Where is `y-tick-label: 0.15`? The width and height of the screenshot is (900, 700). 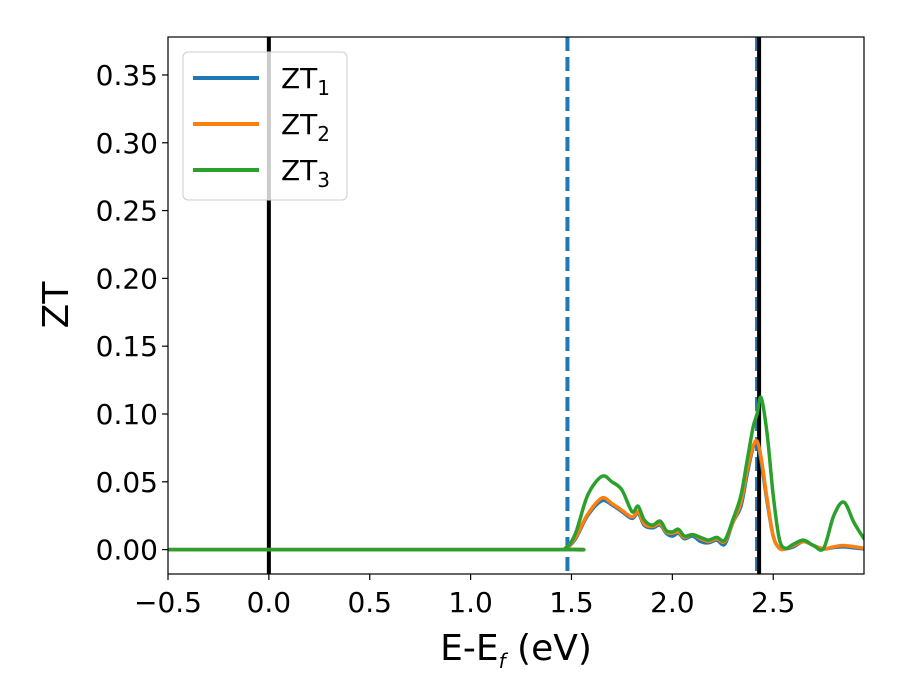 y-tick-label: 0.15 is located at coordinates (127, 346).